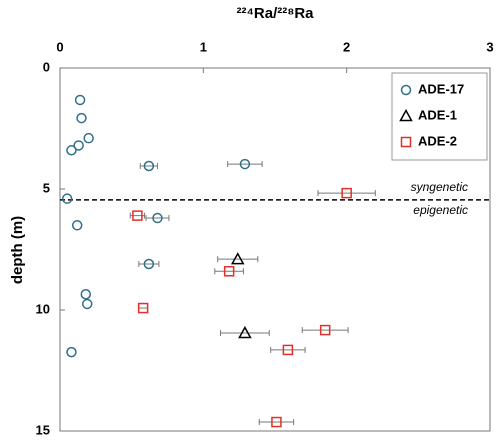  I want to click on chart-title: ²²⁴Ra/²²⁸Ra, so click(275, 13).